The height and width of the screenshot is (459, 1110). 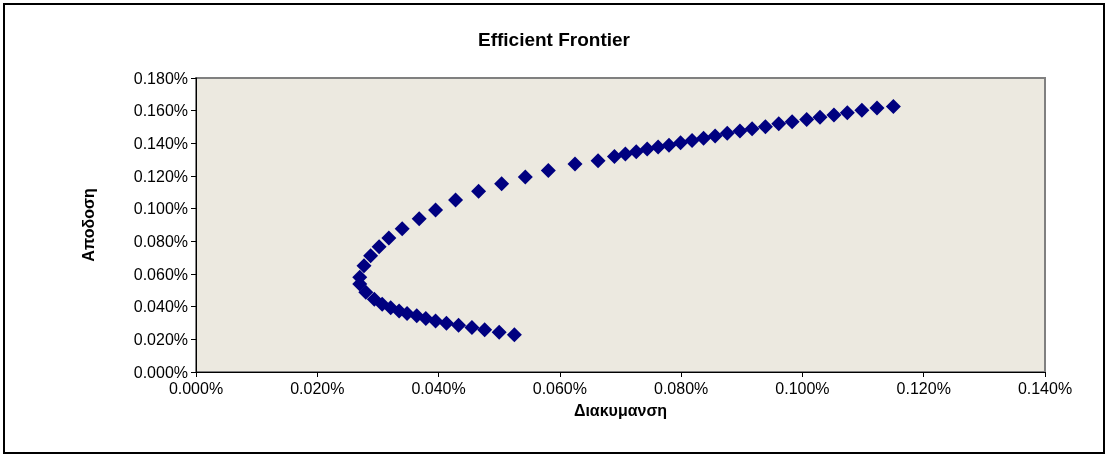 What do you see at coordinates (160, 307) in the screenshot?
I see `y-tick-label: 0.040%` at bounding box center [160, 307].